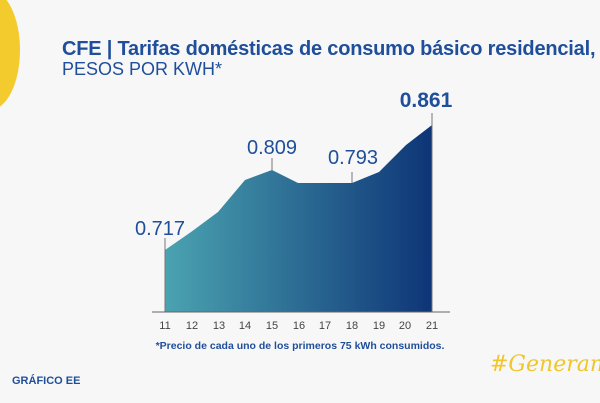 The width and height of the screenshot is (600, 403). Describe the element at coordinates (46, 381) in the screenshot. I see `credit: GRÁFICO EE` at that location.